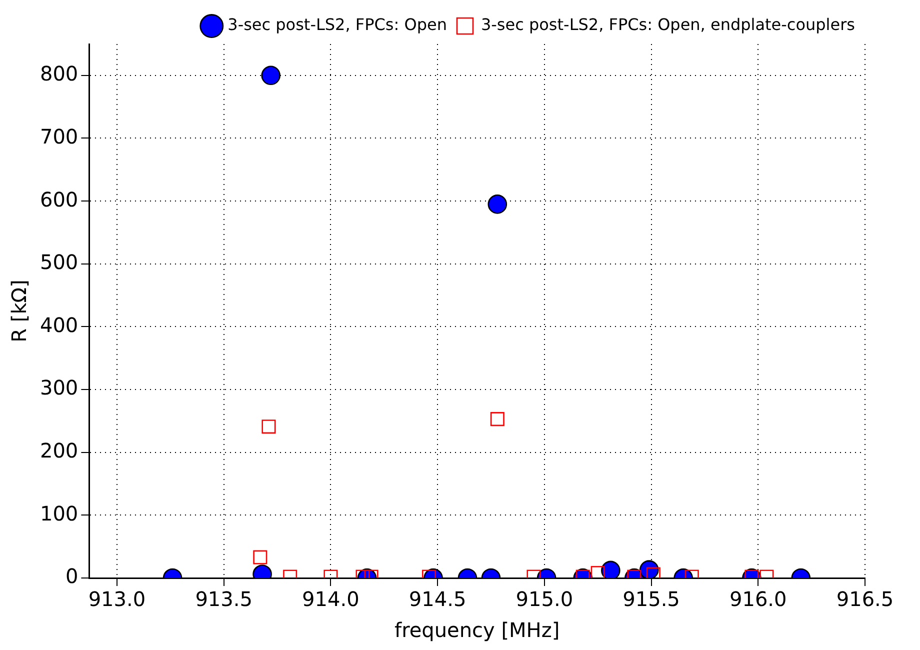 The image size is (920, 650). What do you see at coordinates (59, 513) in the screenshot?
I see `y-tick-label: 100` at bounding box center [59, 513].